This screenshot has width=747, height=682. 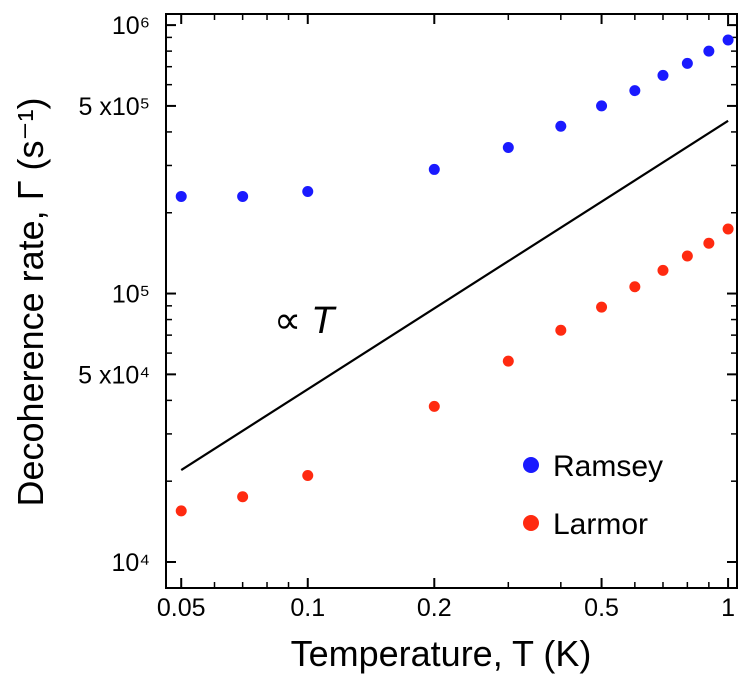 I want to click on legend: Ramsey Larmor, so click(x=593, y=495).